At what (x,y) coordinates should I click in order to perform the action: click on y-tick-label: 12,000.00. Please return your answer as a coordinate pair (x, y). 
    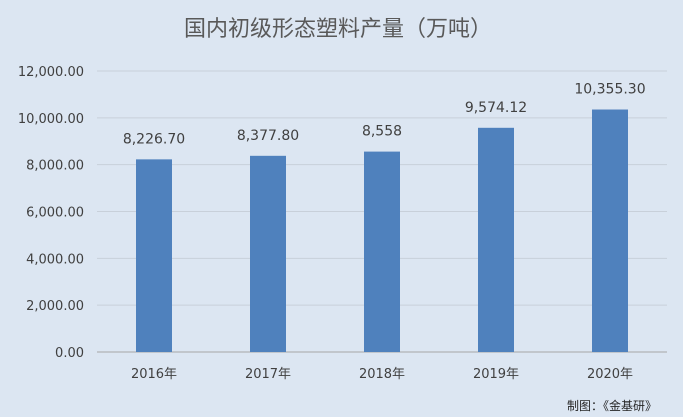
    Looking at the image, I should click on (51, 72).